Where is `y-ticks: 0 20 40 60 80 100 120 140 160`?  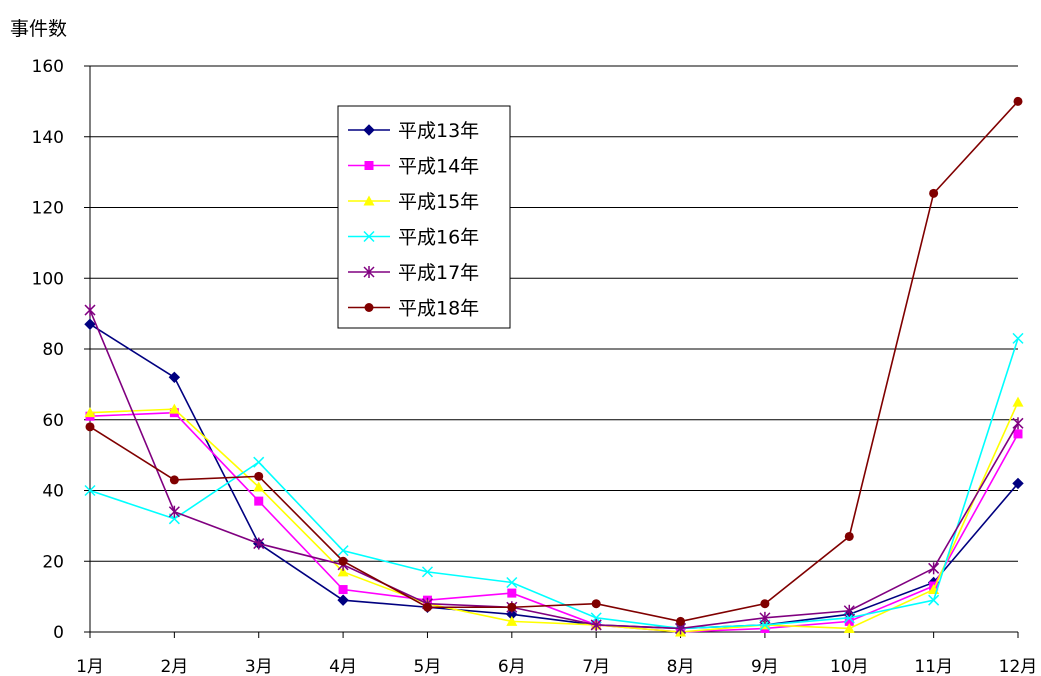 y-ticks: 0 20 40 60 80 100 120 140 160 is located at coordinates (61, 350).